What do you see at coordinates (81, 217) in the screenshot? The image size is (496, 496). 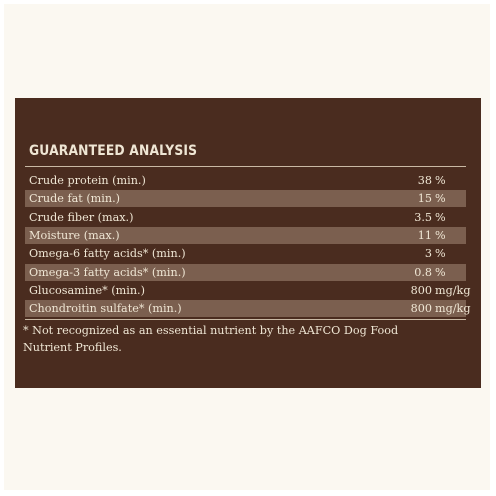 I see `nutrient-label: Crude fiber (max.)` at bounding box center [81, 217].